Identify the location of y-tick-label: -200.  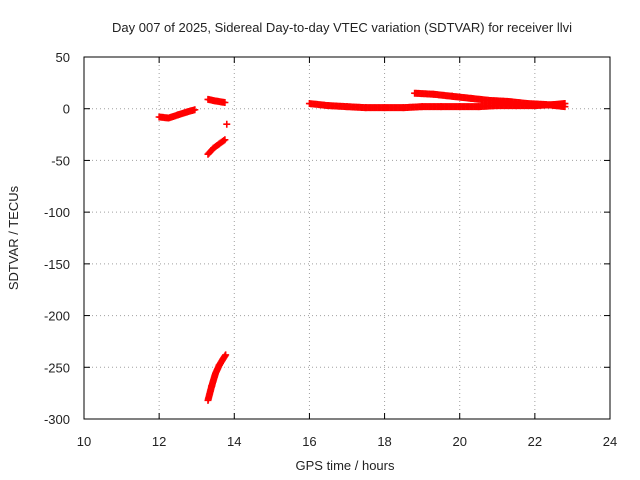
(57, 316).